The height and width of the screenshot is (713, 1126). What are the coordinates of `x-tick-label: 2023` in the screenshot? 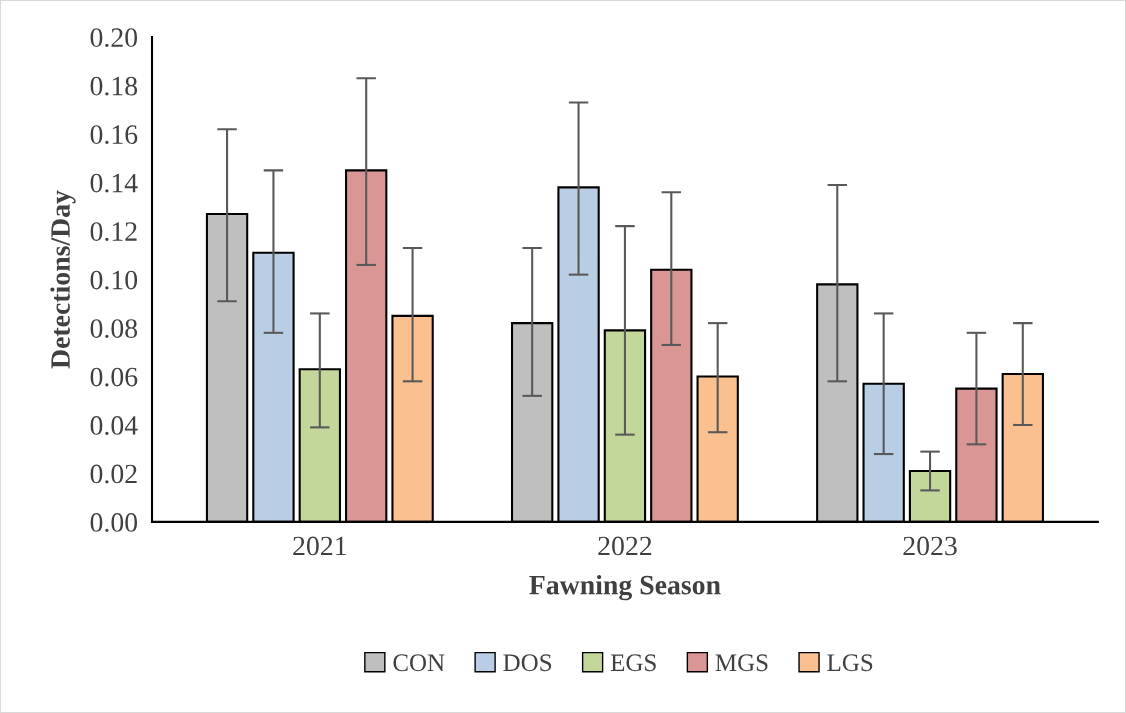 It's located at (930, 546).